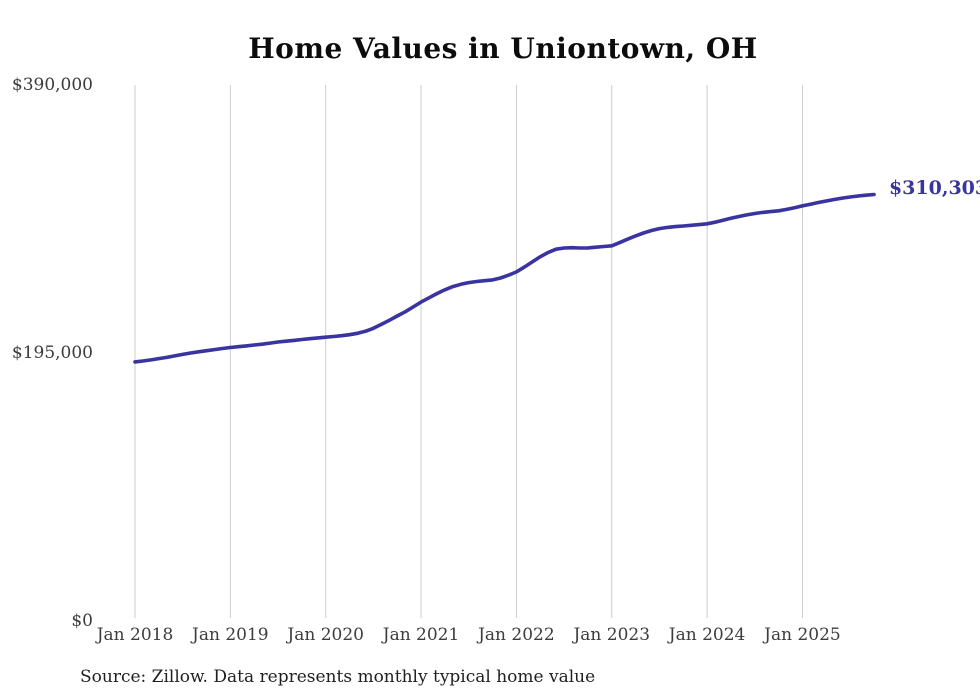 The image size is (980, 699). Describe the element at coordinates (421, 635) in the screenshot. I see `x-tick-label: Jan 2021` at that location.